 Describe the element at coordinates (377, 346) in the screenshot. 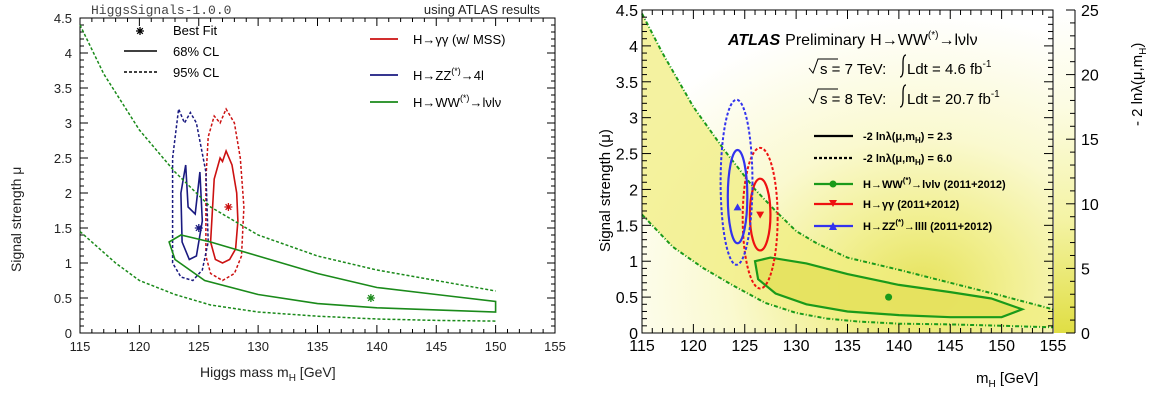

I see `left-x-tick-label: 140` at that location.